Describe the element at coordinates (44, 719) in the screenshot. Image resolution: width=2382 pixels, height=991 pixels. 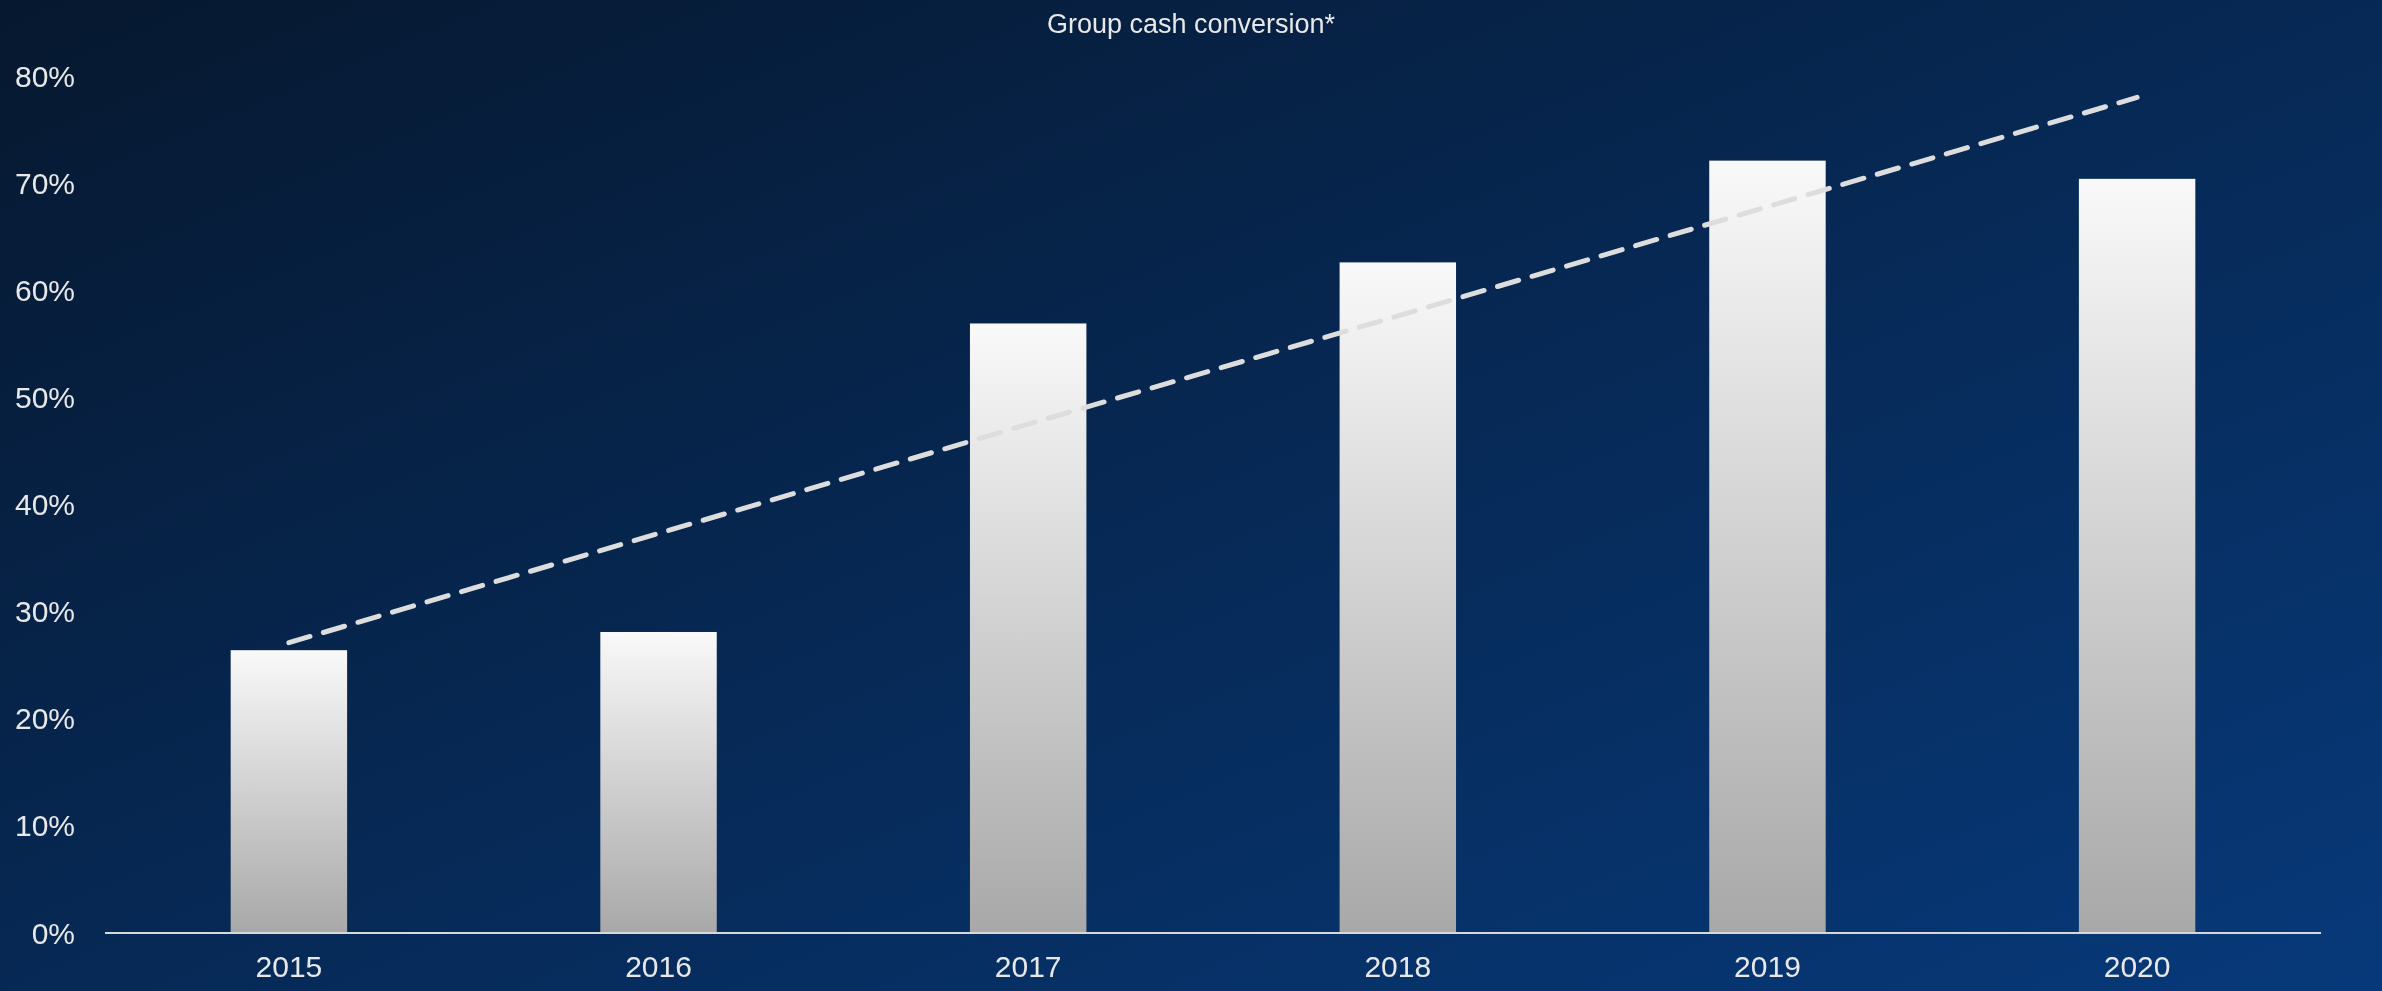
I see `y-tick-label: 20%` at that location.